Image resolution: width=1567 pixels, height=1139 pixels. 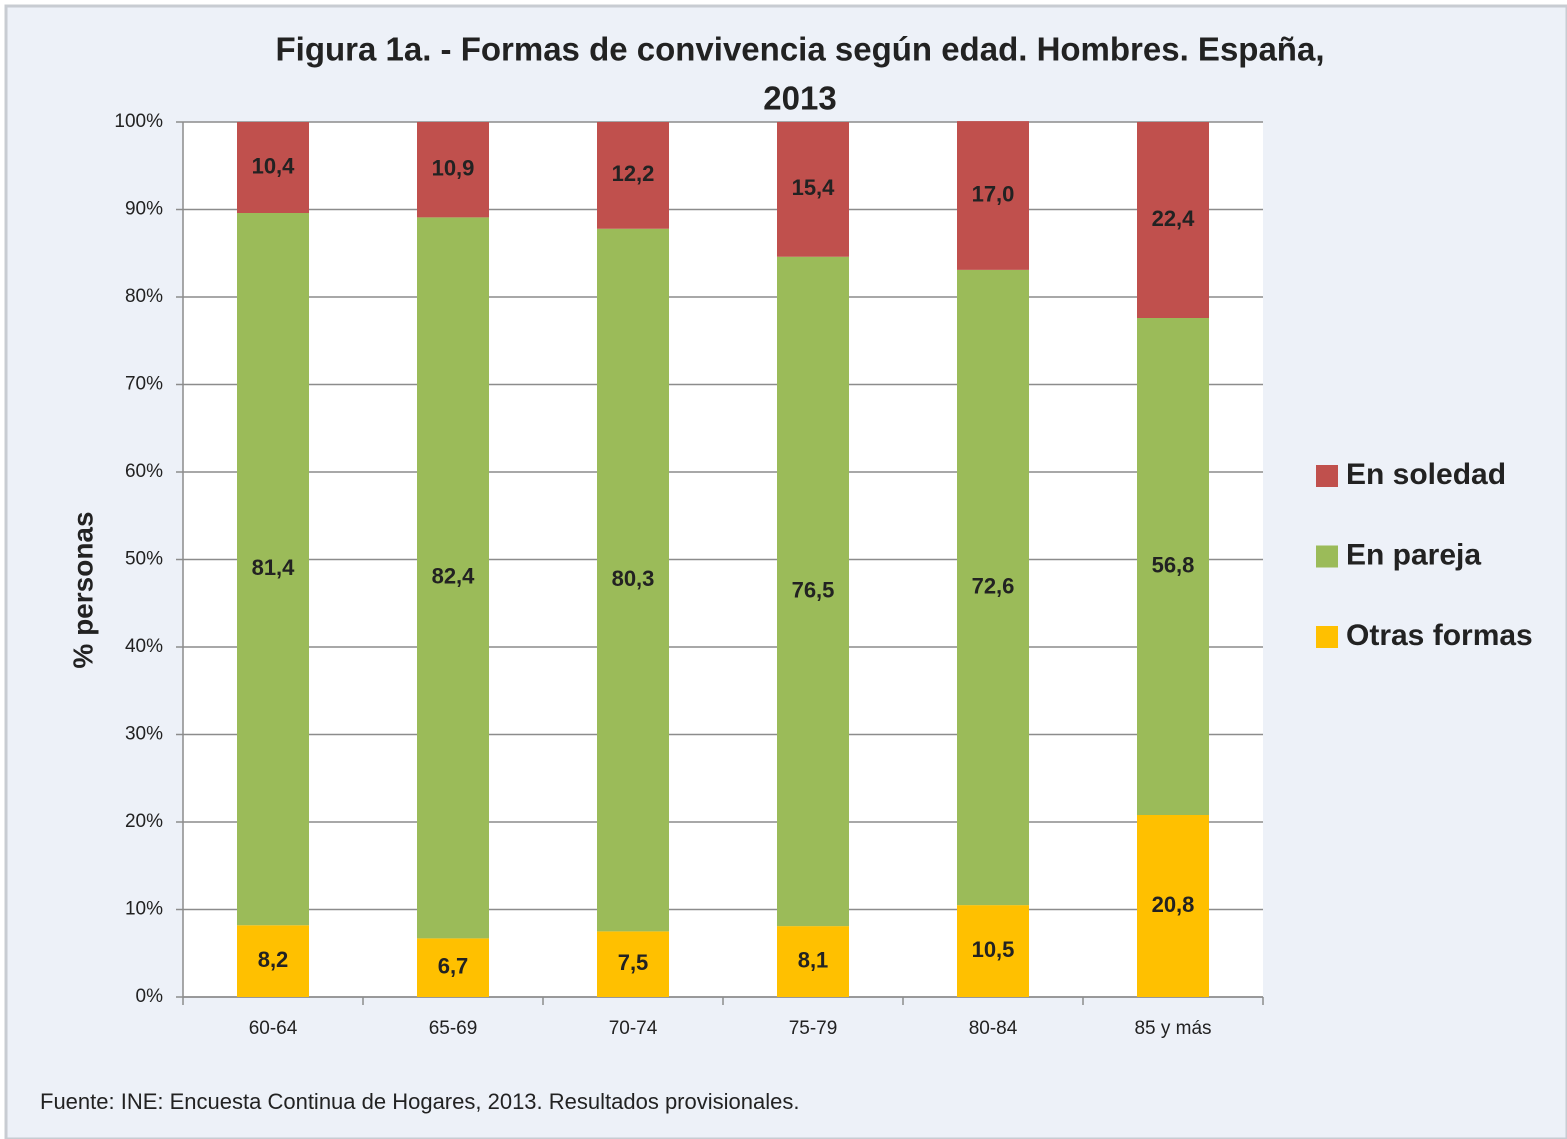 I want to click on y-tick-label: 70%, so click(x=144, y=384).